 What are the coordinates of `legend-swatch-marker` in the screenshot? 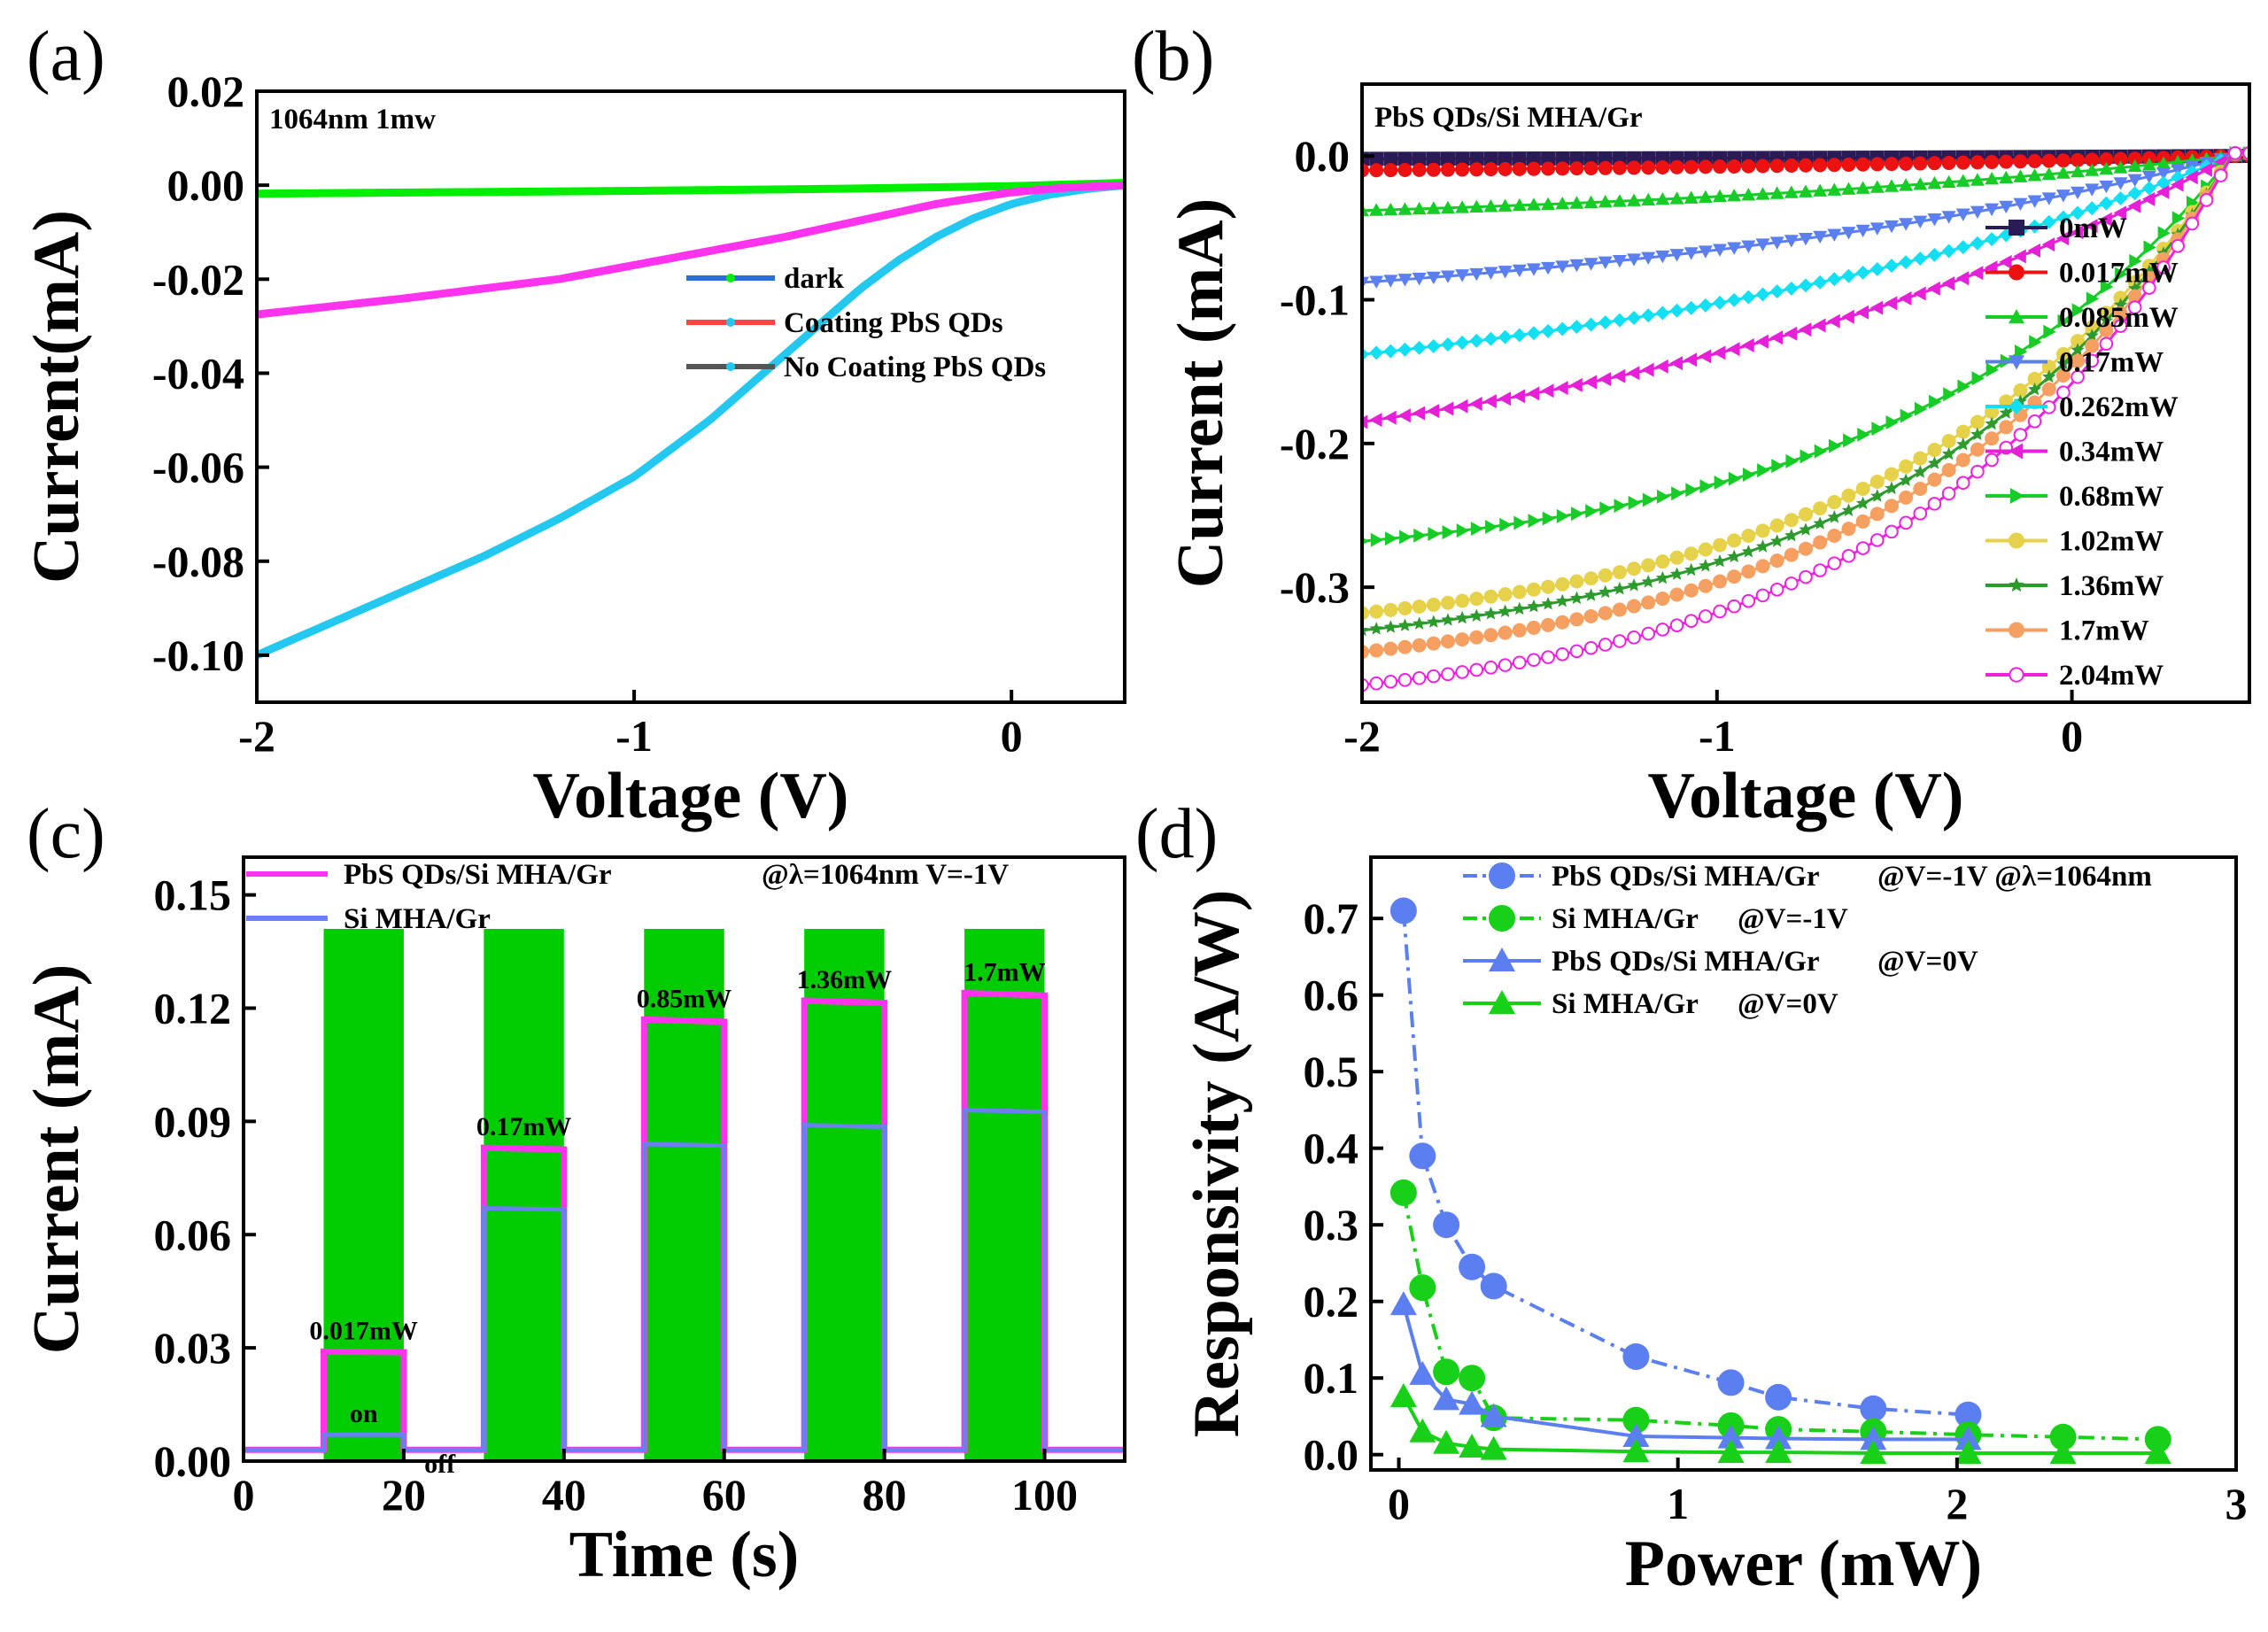 It's located at (731, 278).